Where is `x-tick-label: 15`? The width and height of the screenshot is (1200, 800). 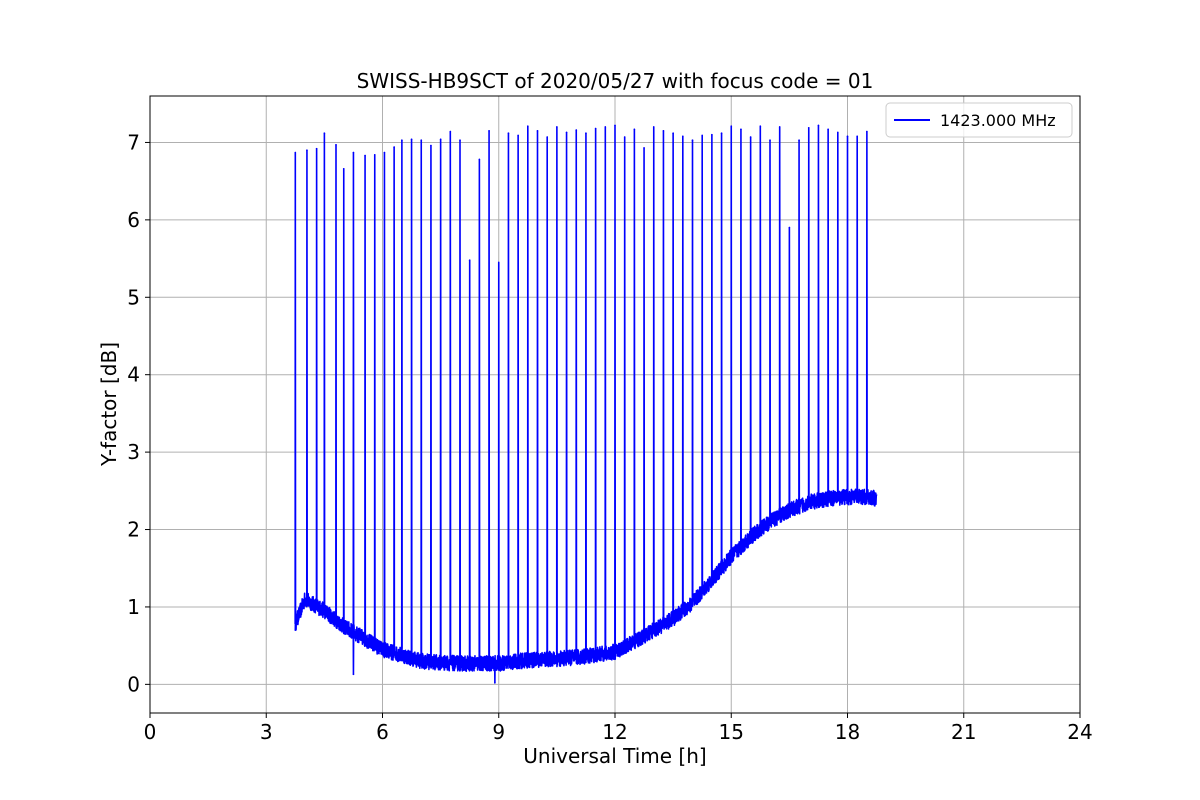 x-tick-label: 15 is located at coordinates (731, 732).